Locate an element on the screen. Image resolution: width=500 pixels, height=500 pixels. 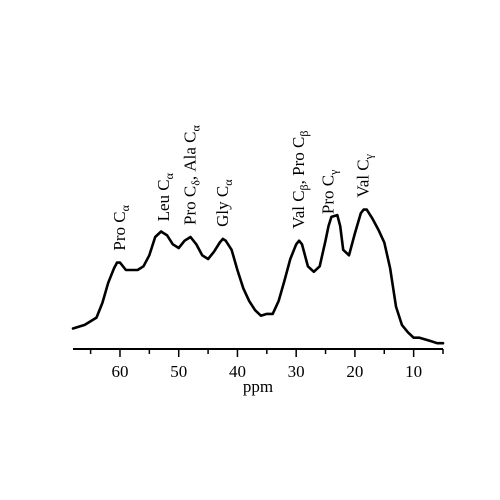
x-axis-ticks: 60 50 40 30 20 10 is located at coordinates (266, 365).